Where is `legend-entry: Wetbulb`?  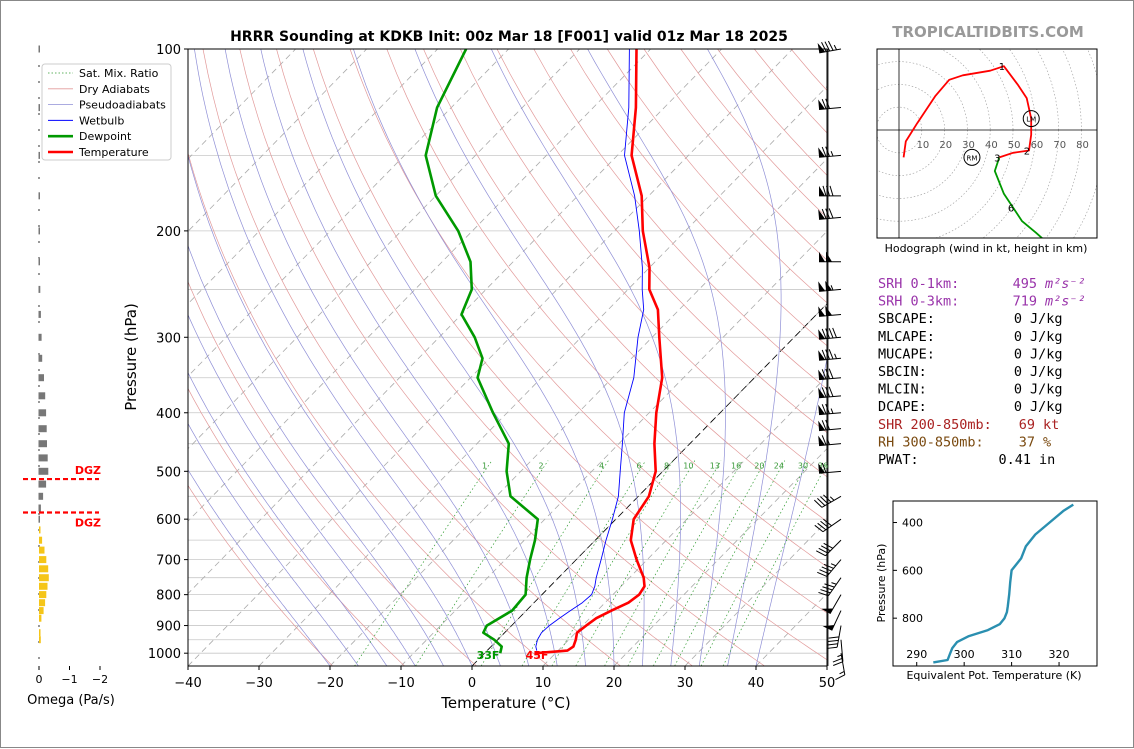
legend-entry: Wetbulb is located at coordinates (101, 120).